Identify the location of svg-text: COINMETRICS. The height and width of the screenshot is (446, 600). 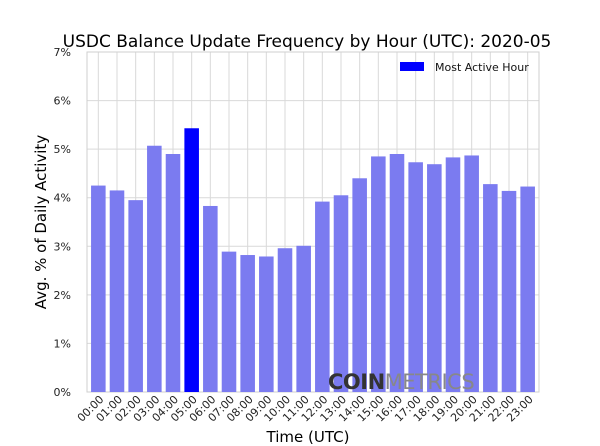
(401, 382).